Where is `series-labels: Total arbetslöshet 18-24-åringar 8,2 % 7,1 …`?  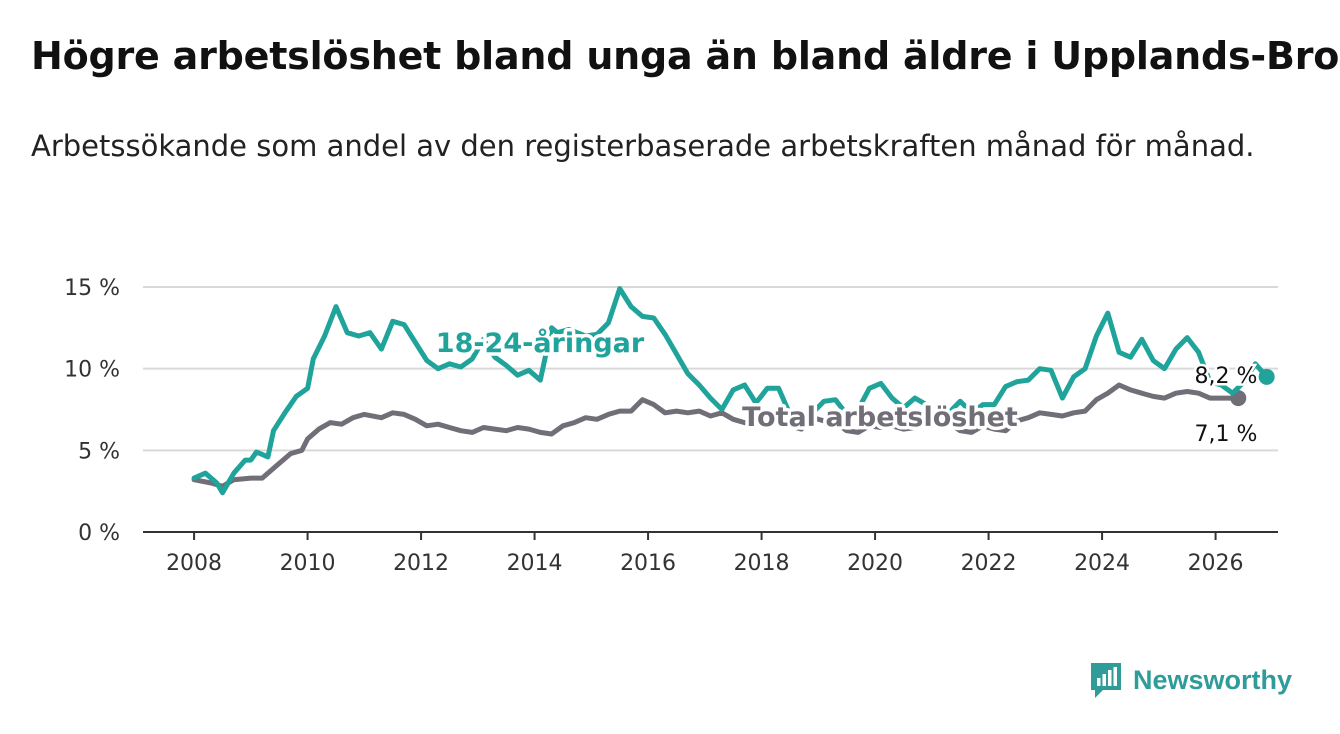
series-labels: Total arbetslöshet 18-24-åringar 8,2 % 7,1 … is located at coordinates (846, 387).